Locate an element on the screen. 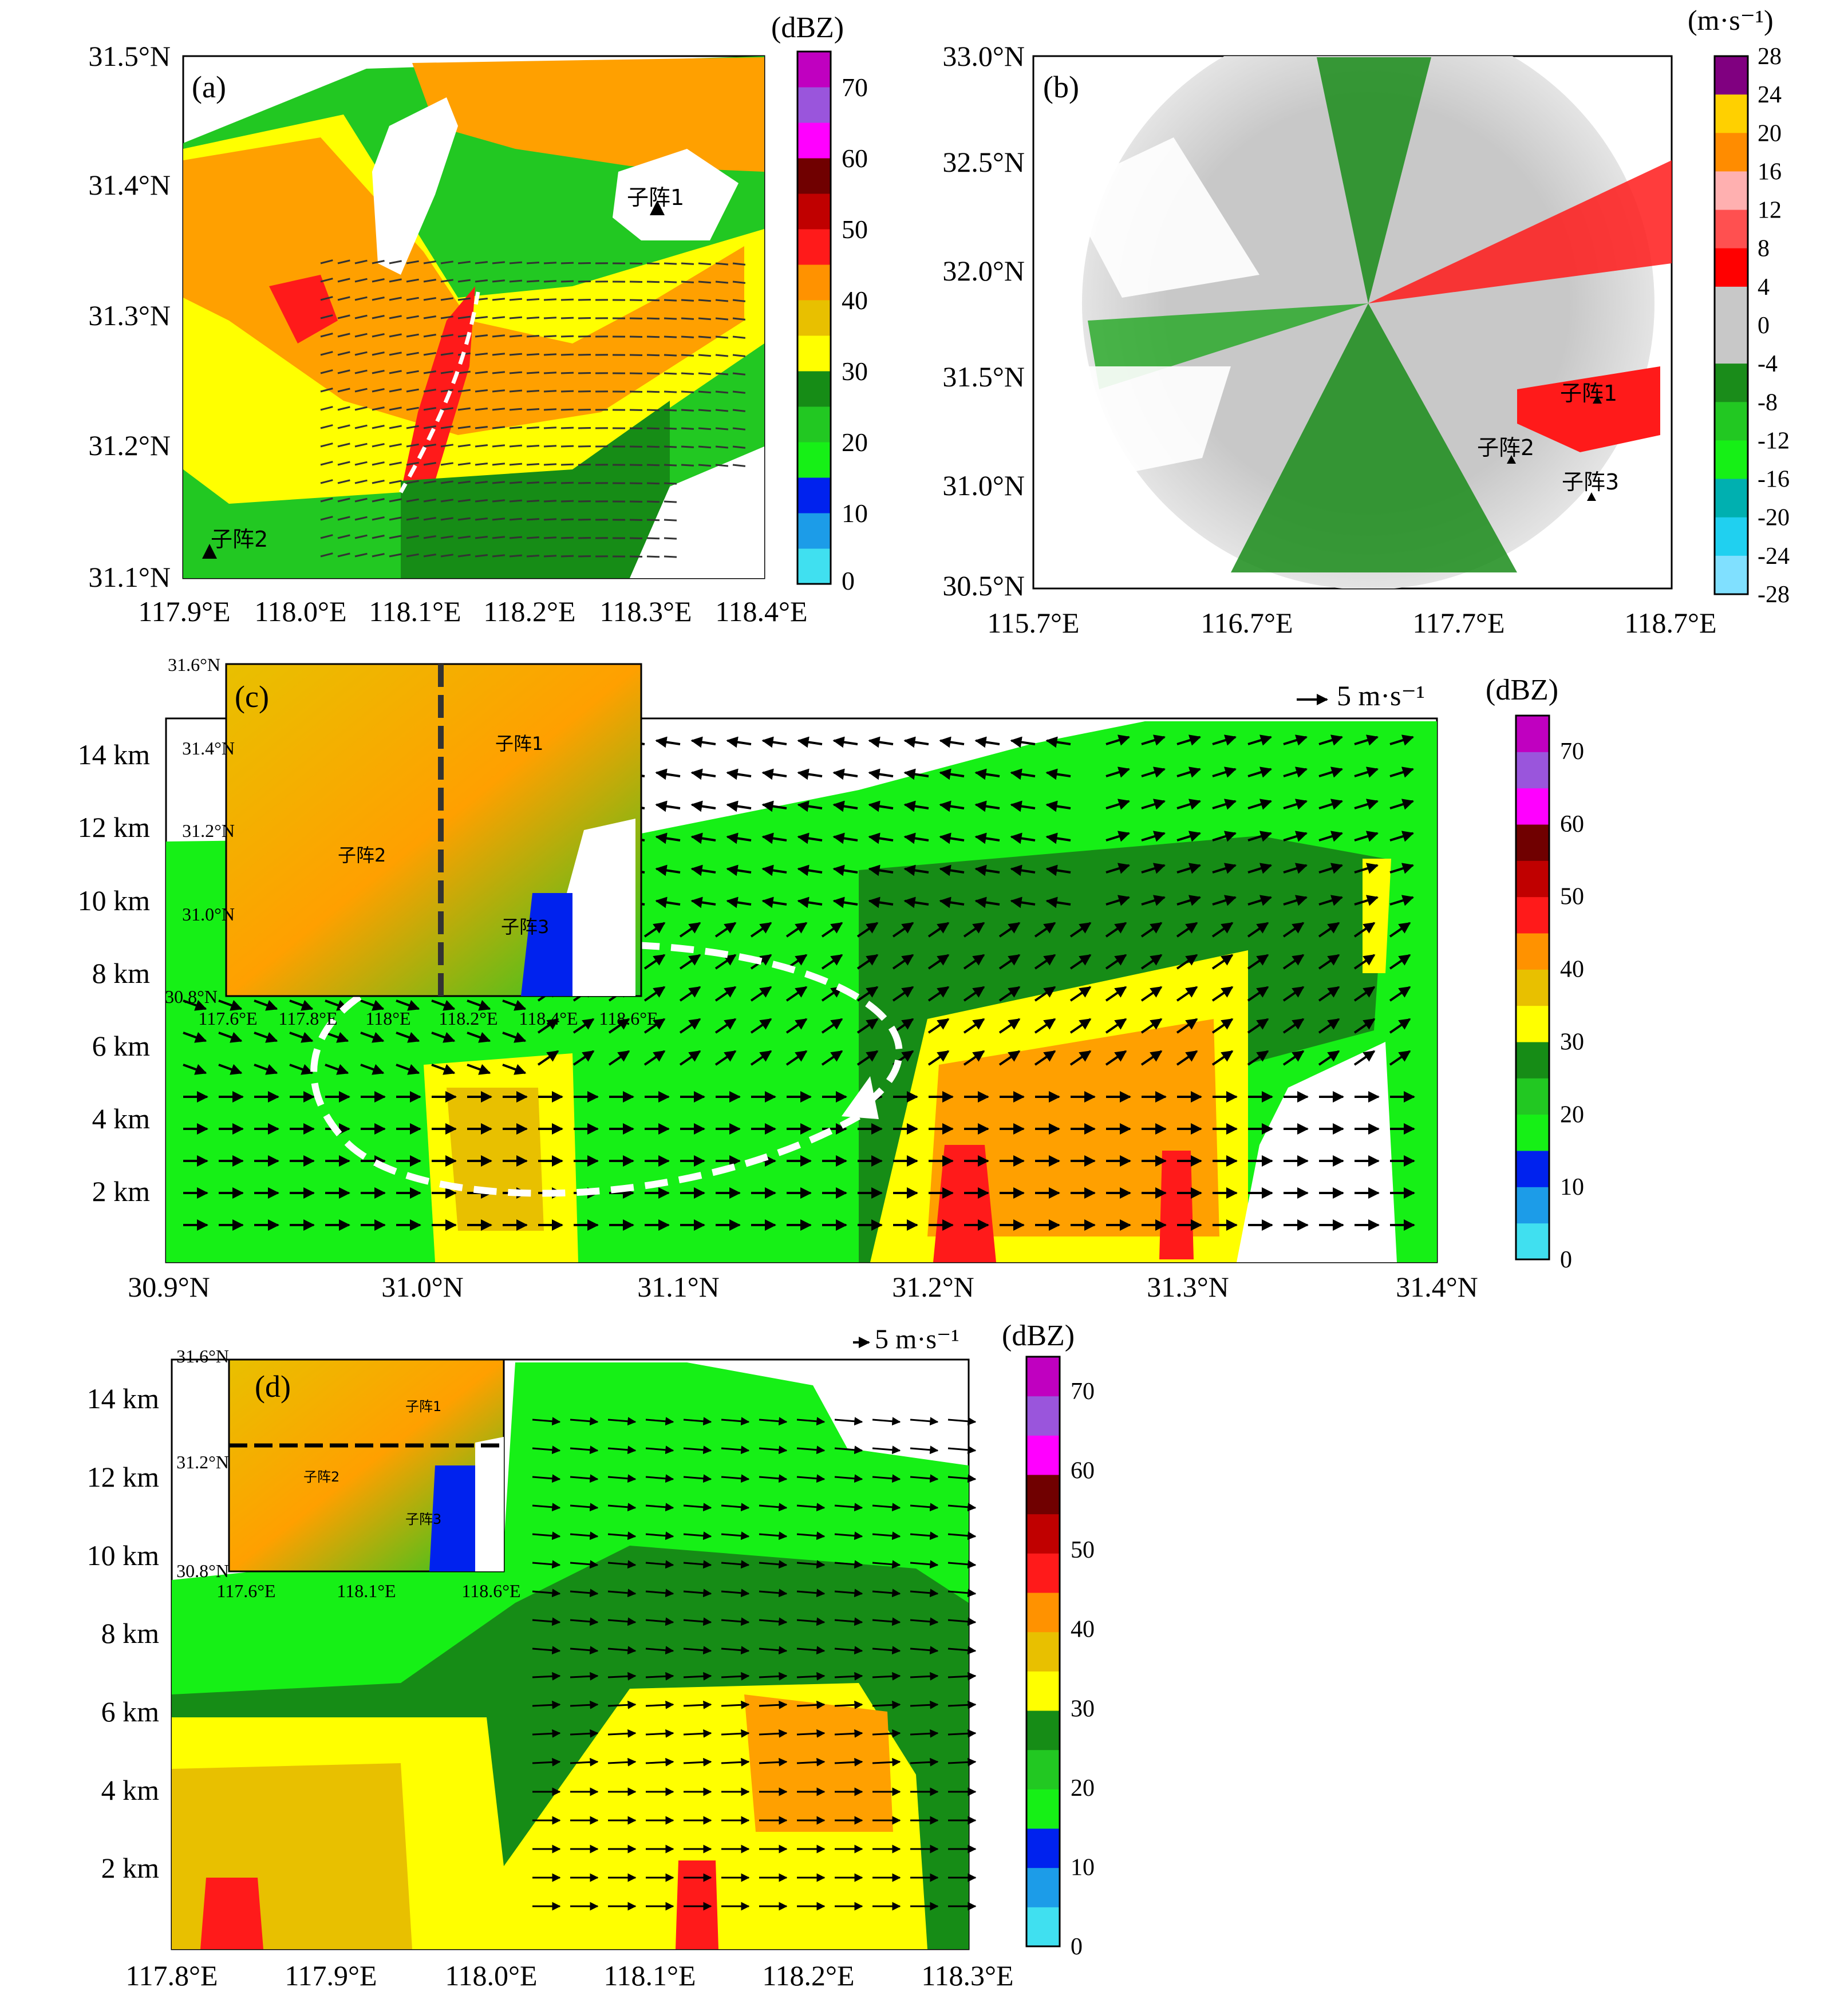 The height and width of the screenshot is (2003, 1848). panel-c-xtick: 31.1°N is located at coordinates (678, 1287).